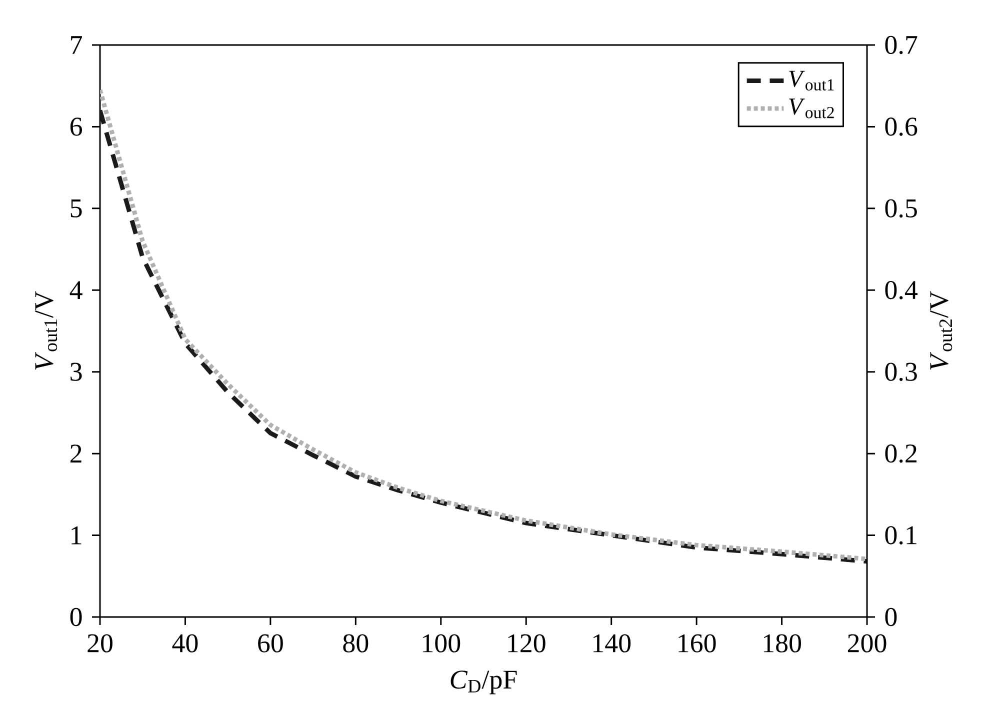 This screenshot has width=992, height=721. I want to click on y2-tick-label: 0, so click(891, 617).